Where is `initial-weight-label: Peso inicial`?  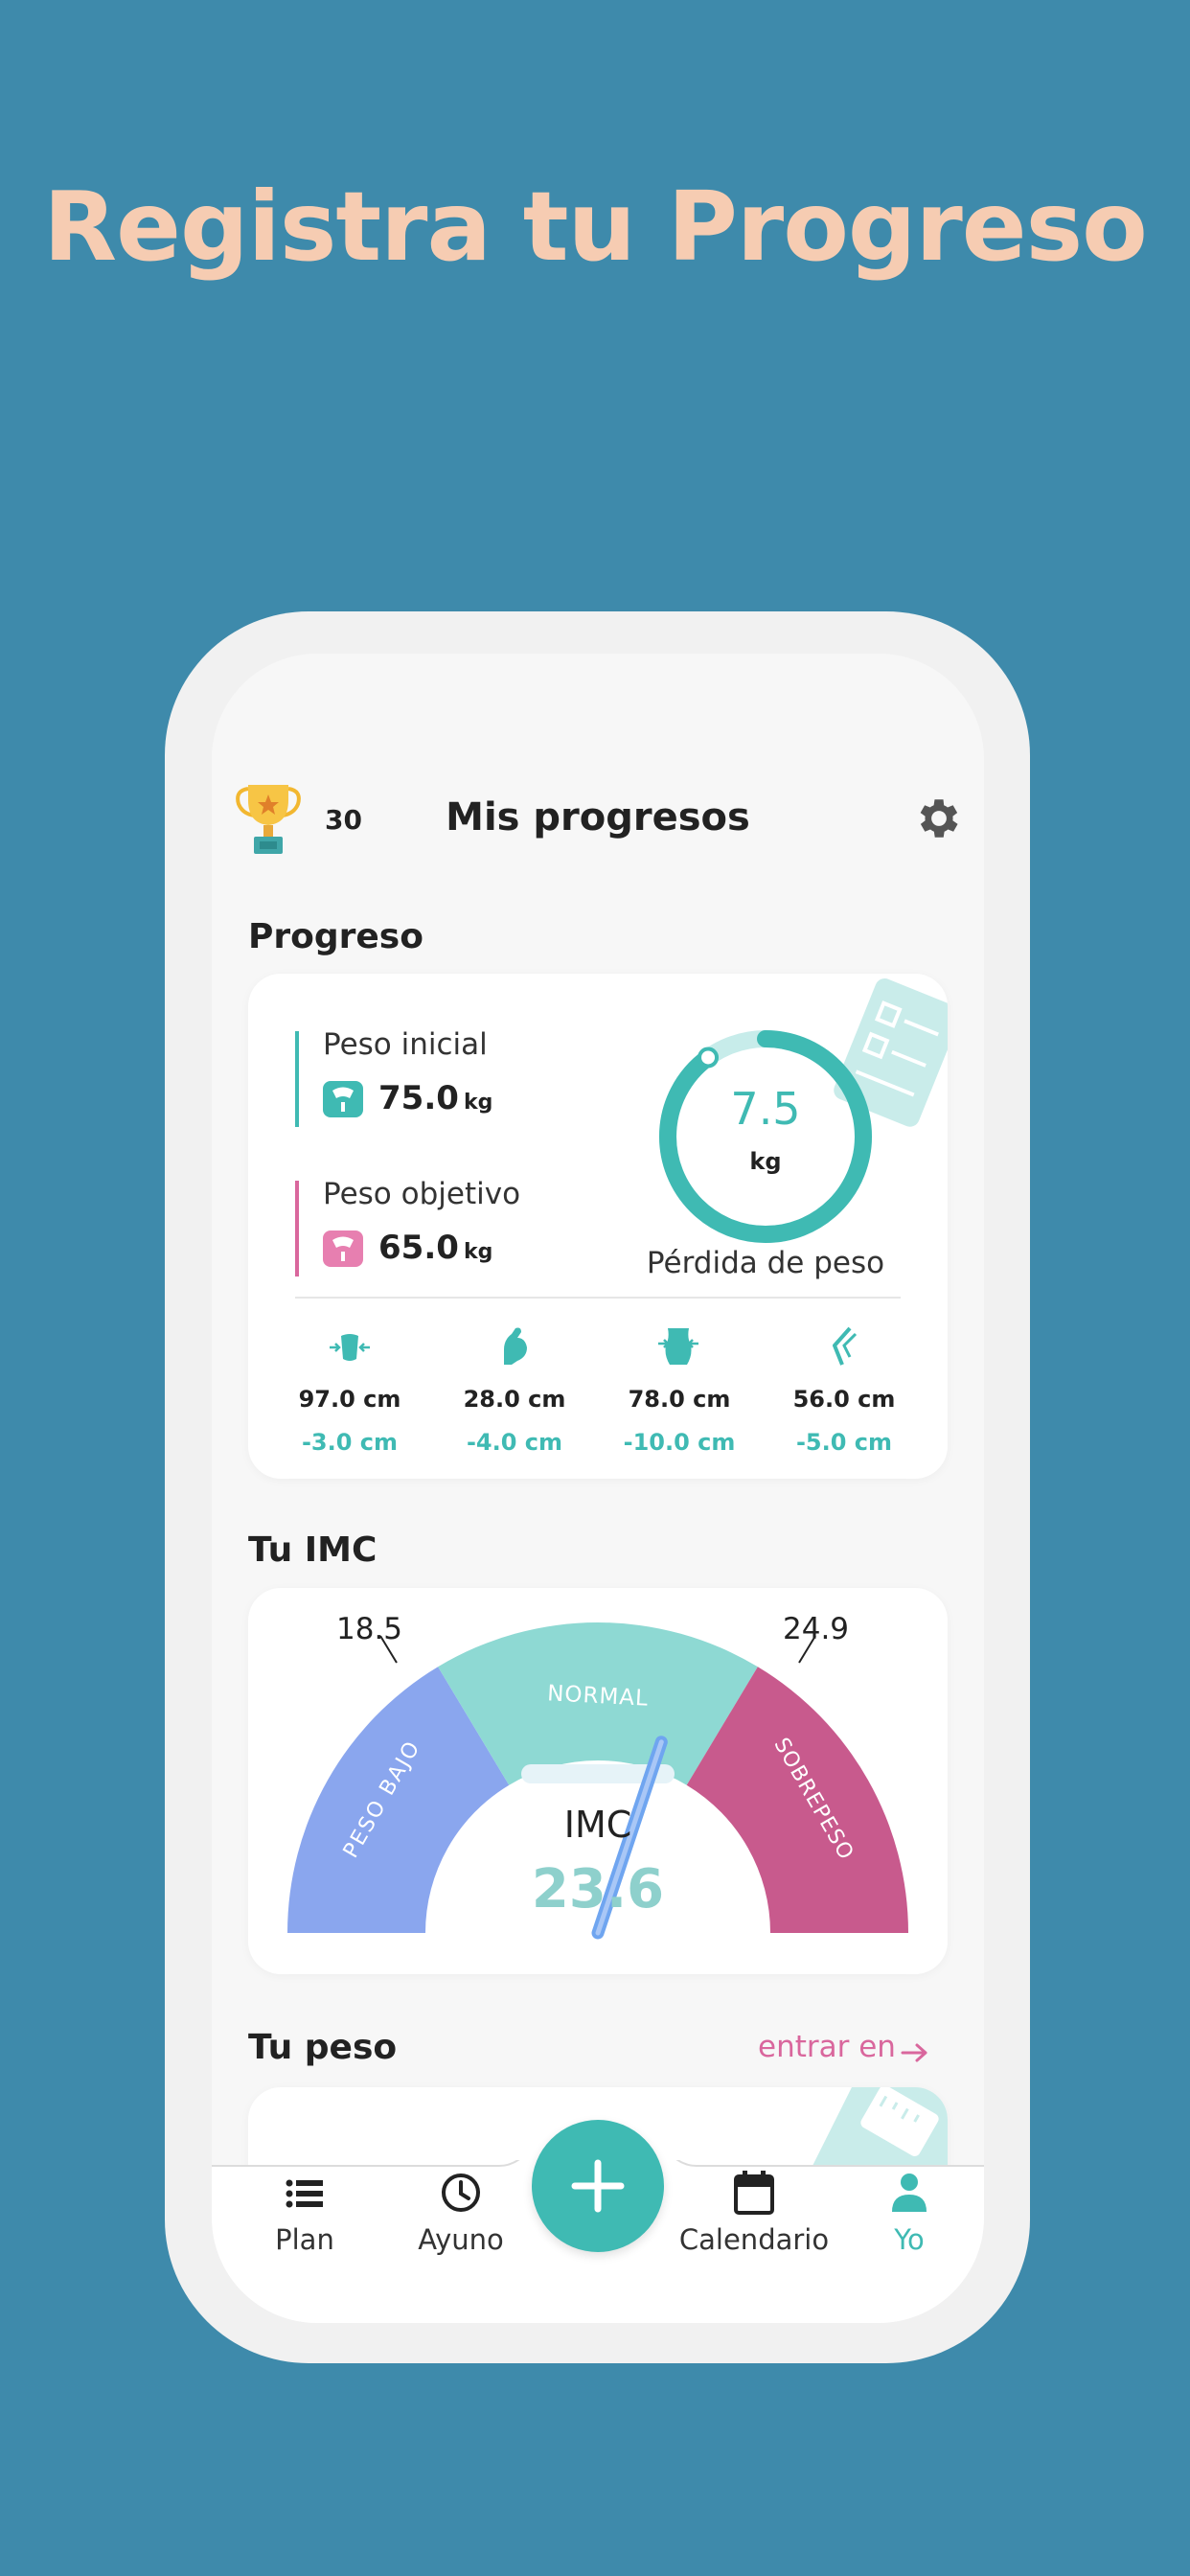
initial-weight-label: Peso inicial is located at coordinates (405, 1044).